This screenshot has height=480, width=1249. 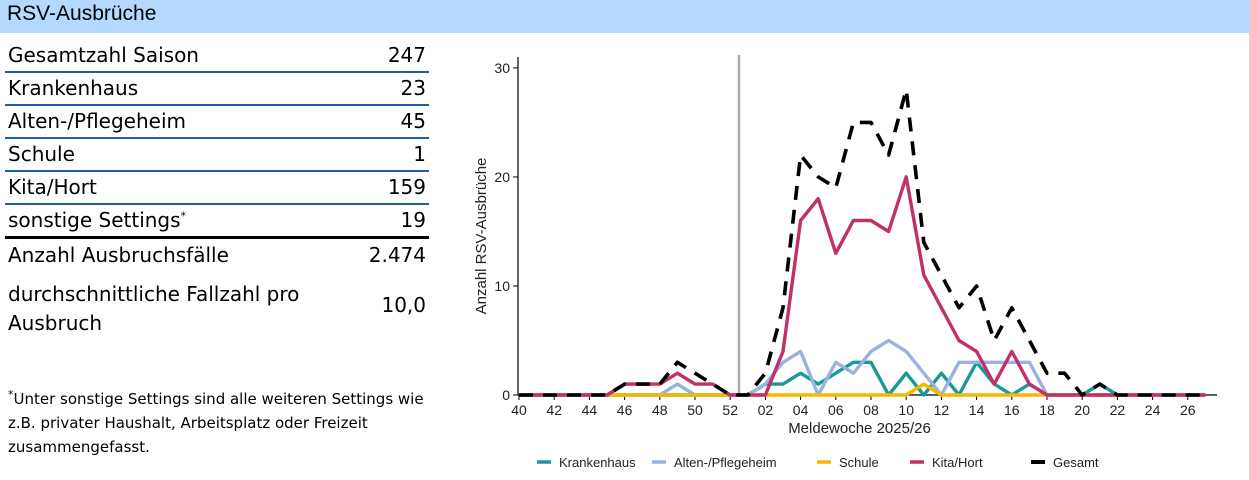 I want to click on y-tick-label: 30, so click(x=502, y=68).